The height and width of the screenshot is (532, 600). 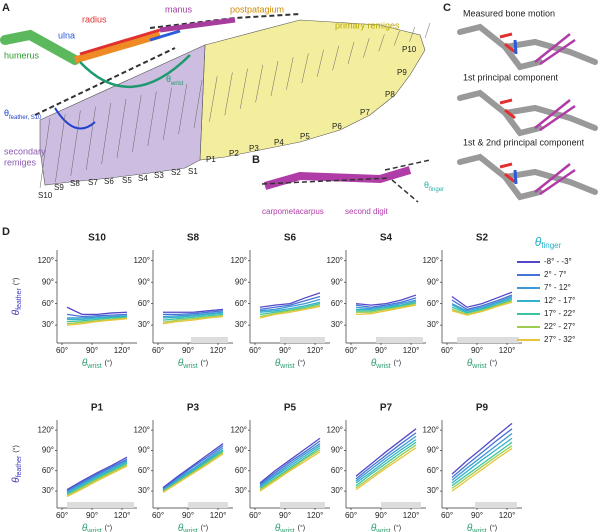 I want to click on feather-label: S10, so click(x=45, y=195).